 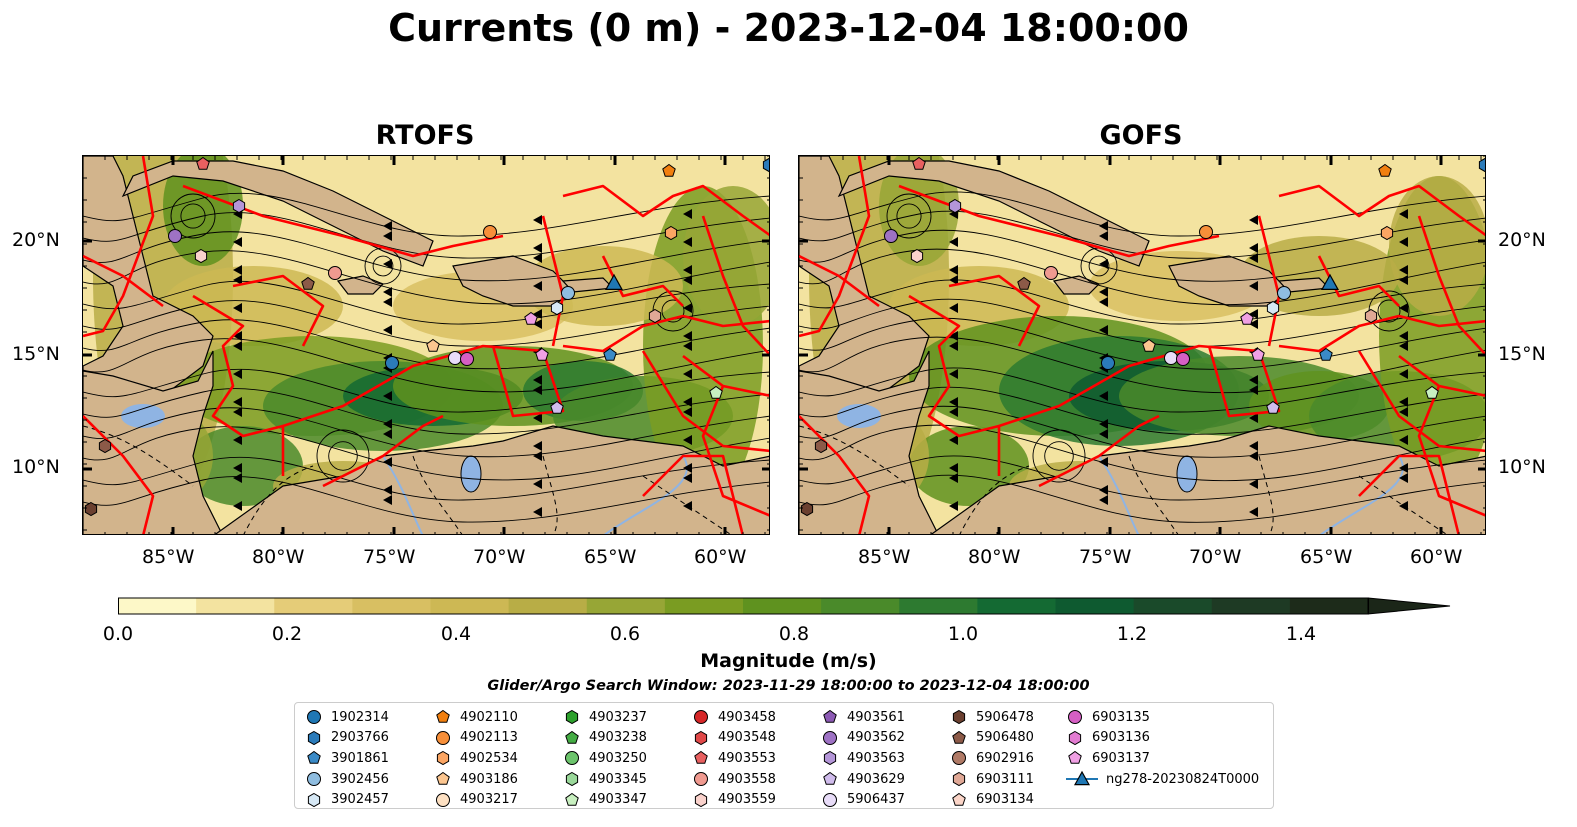 I want to click on legend-entry: 4903561, so click(x=863, y=717).